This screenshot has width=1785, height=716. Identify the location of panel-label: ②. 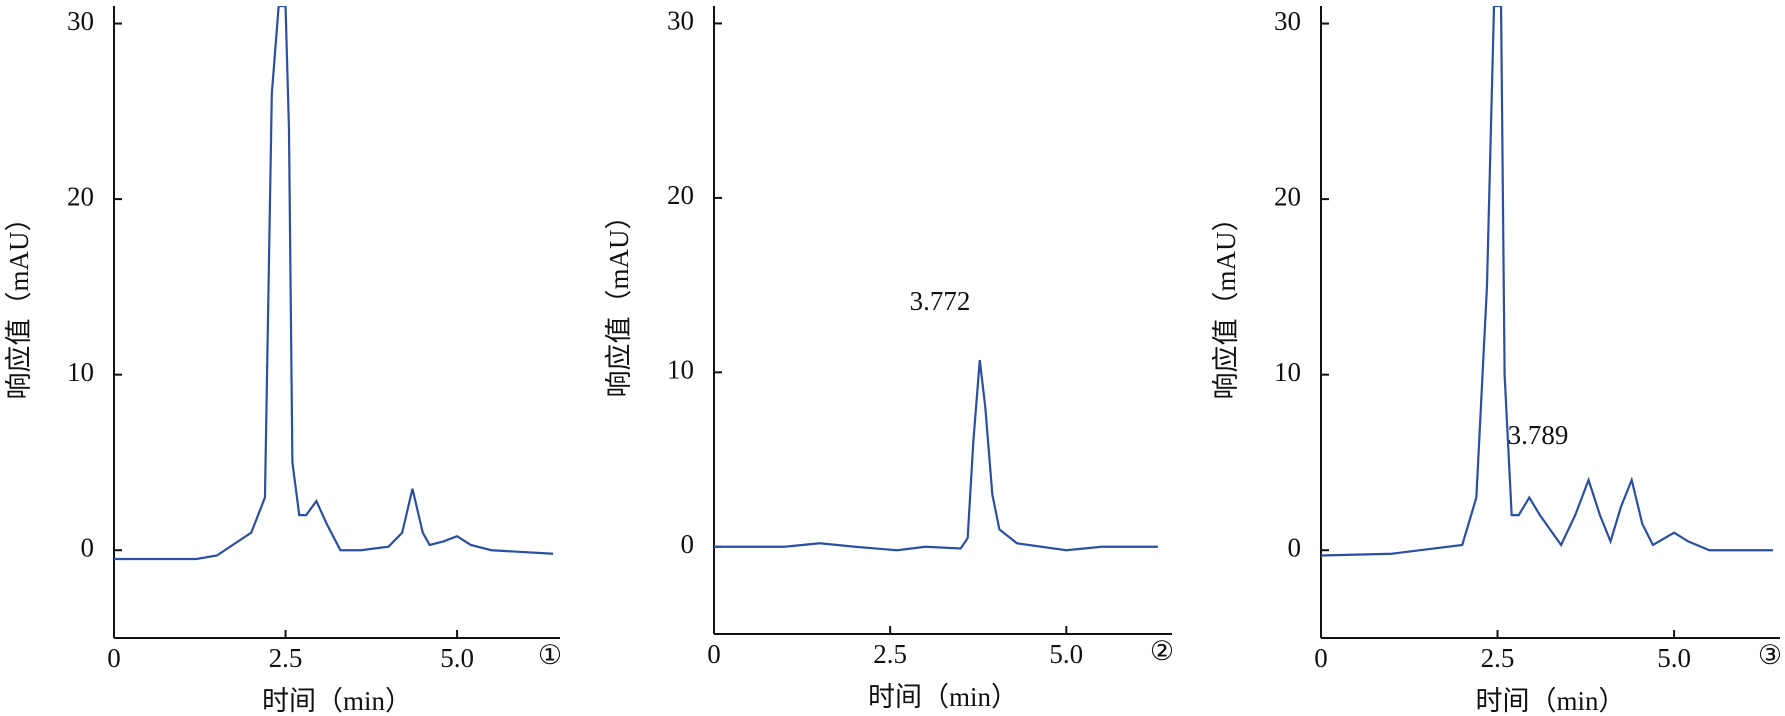
(1162, 651).